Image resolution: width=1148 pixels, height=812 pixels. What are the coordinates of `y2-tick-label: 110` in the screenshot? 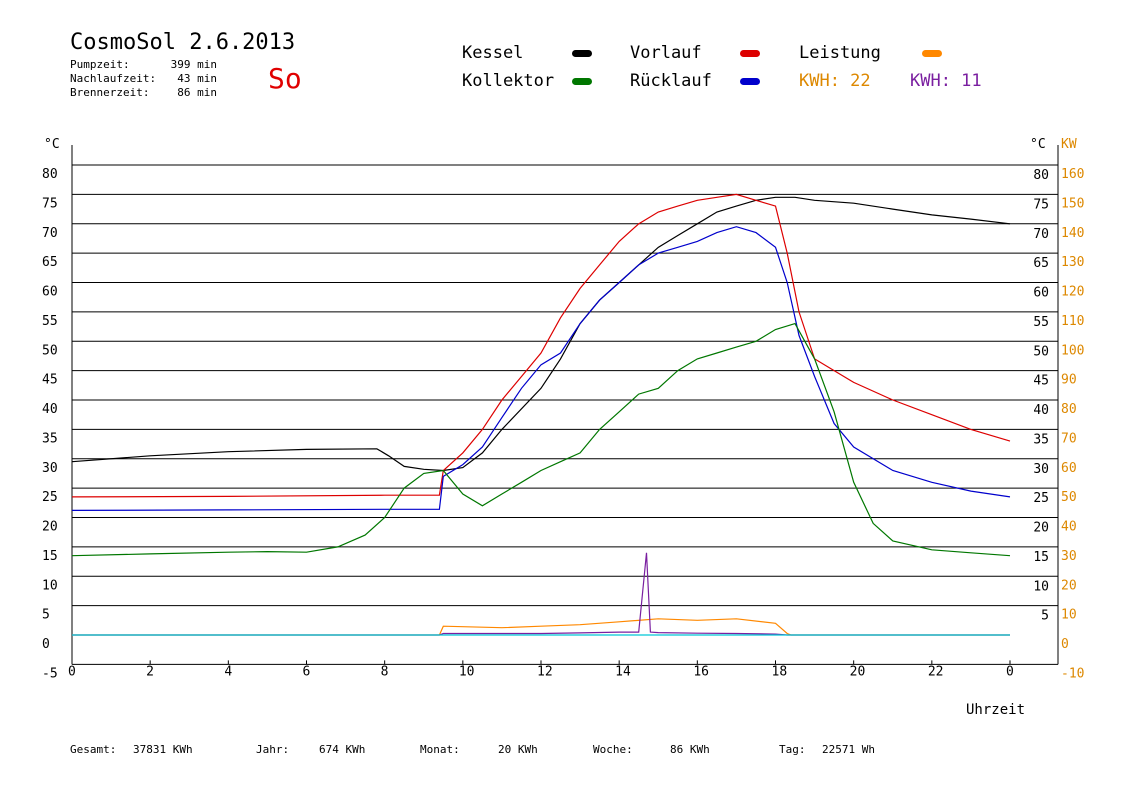 It's located at (1072, 321).